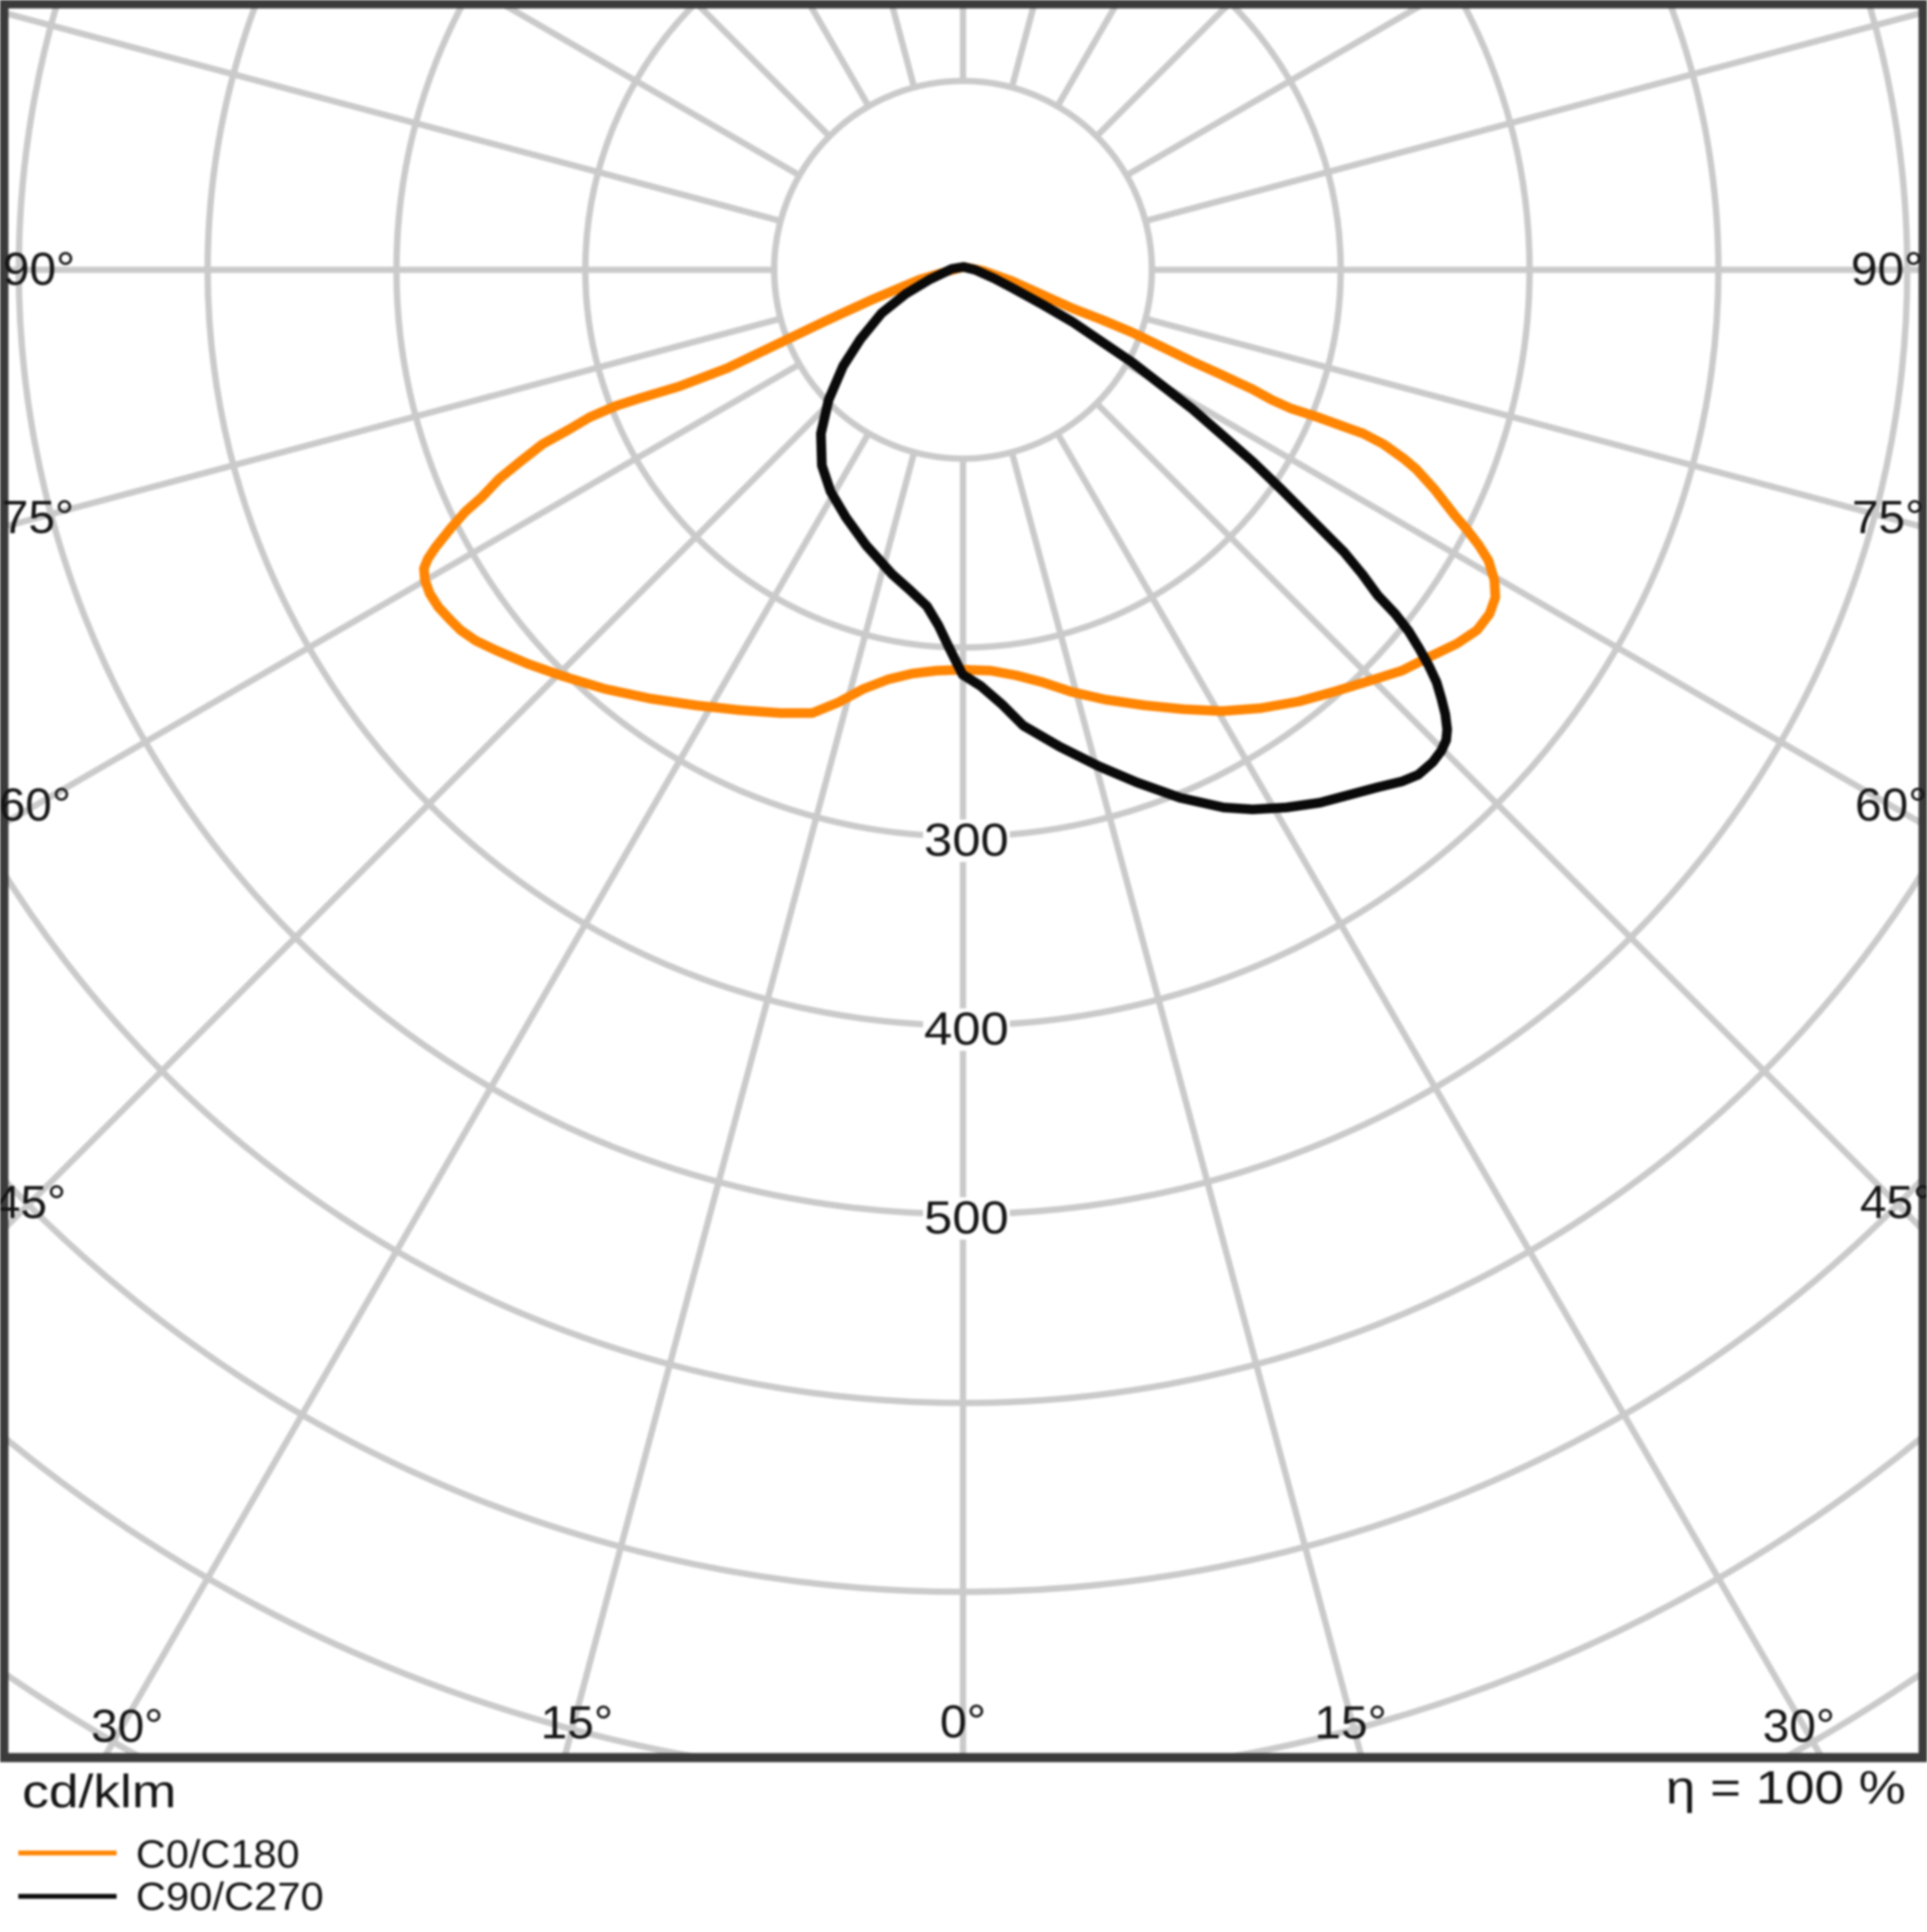  Describe the element at coordinates (967, 1029) in the screenshot. I see `svg-text: 400` at that location.